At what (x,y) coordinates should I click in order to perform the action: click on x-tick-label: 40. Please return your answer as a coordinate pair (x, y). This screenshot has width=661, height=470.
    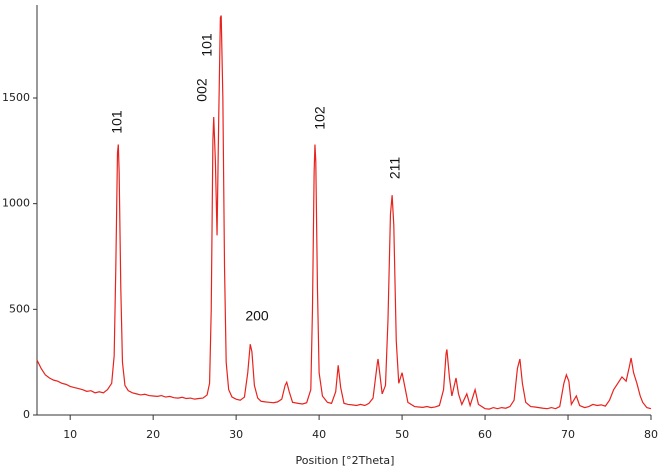
    Looking at the image, I should click on (319, 434).